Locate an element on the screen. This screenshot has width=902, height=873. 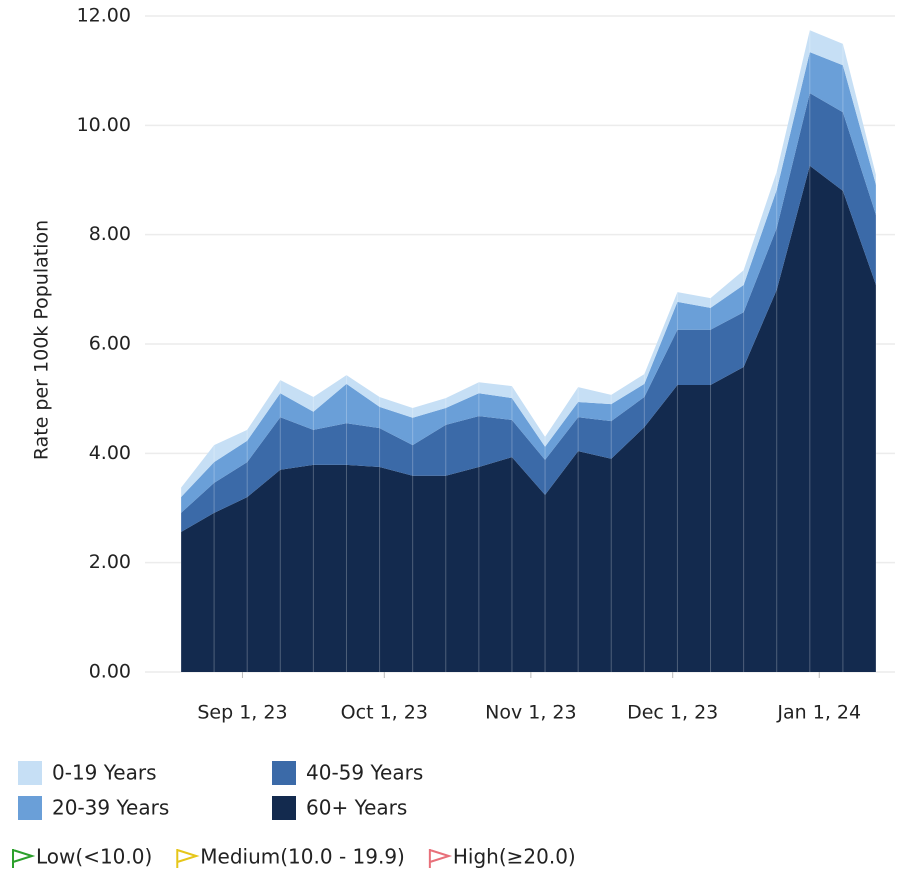
y-axis-label: Rate per 100k Population is located at coordinates (42, 340).